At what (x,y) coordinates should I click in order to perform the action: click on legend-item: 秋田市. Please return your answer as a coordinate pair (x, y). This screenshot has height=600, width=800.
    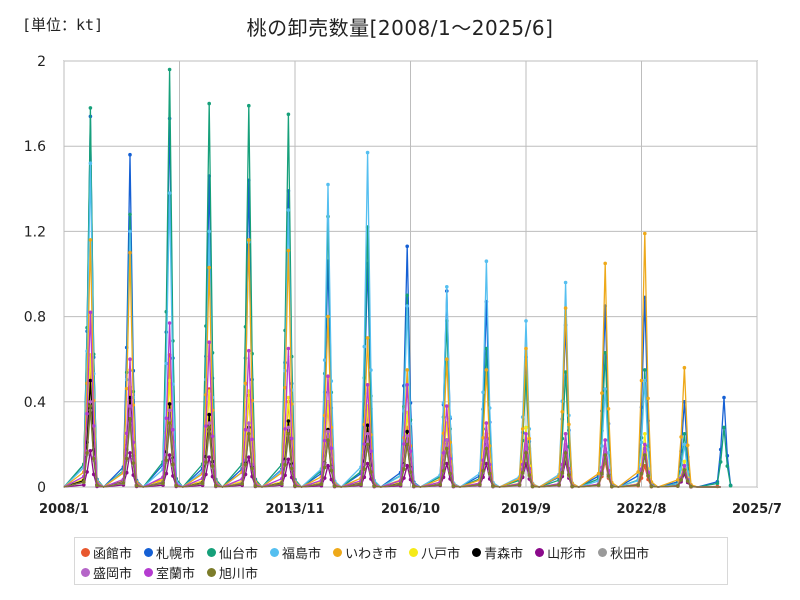
    Looking at the image, I should click on (623, 552).